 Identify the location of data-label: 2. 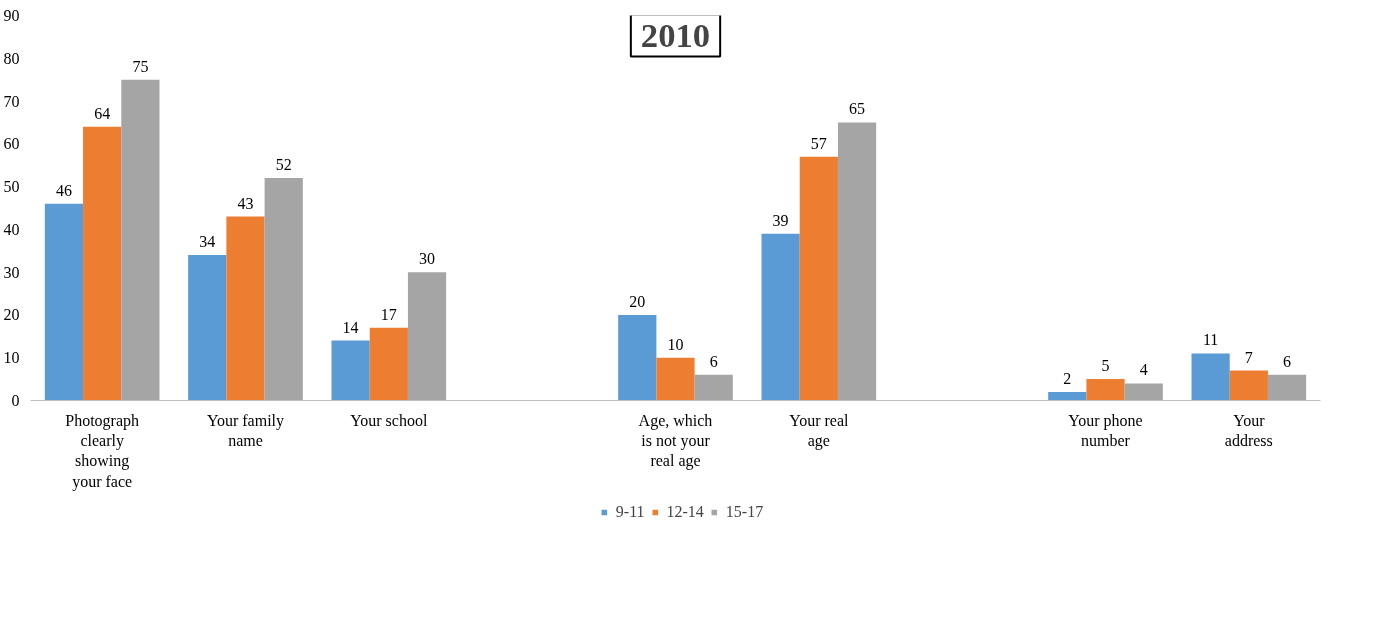
(1067, 378).